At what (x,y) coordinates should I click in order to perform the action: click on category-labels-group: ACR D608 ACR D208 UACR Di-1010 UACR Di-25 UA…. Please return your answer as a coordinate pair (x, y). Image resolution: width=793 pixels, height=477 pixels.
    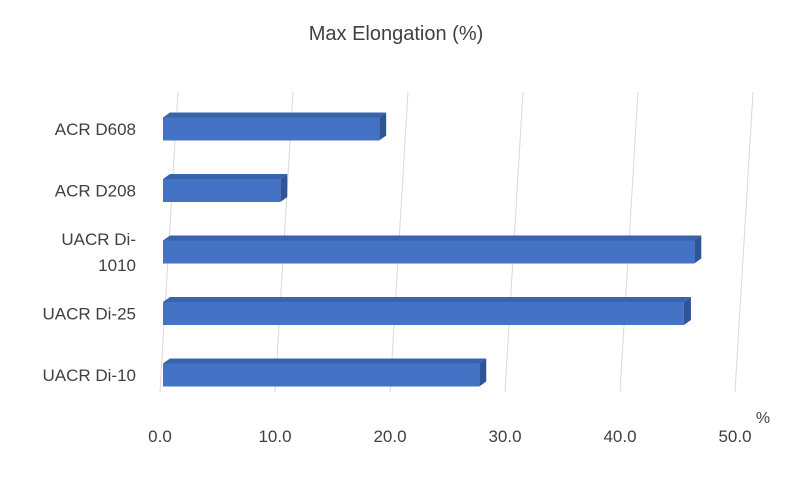
    Looking at the image, I should click on (89, 252).